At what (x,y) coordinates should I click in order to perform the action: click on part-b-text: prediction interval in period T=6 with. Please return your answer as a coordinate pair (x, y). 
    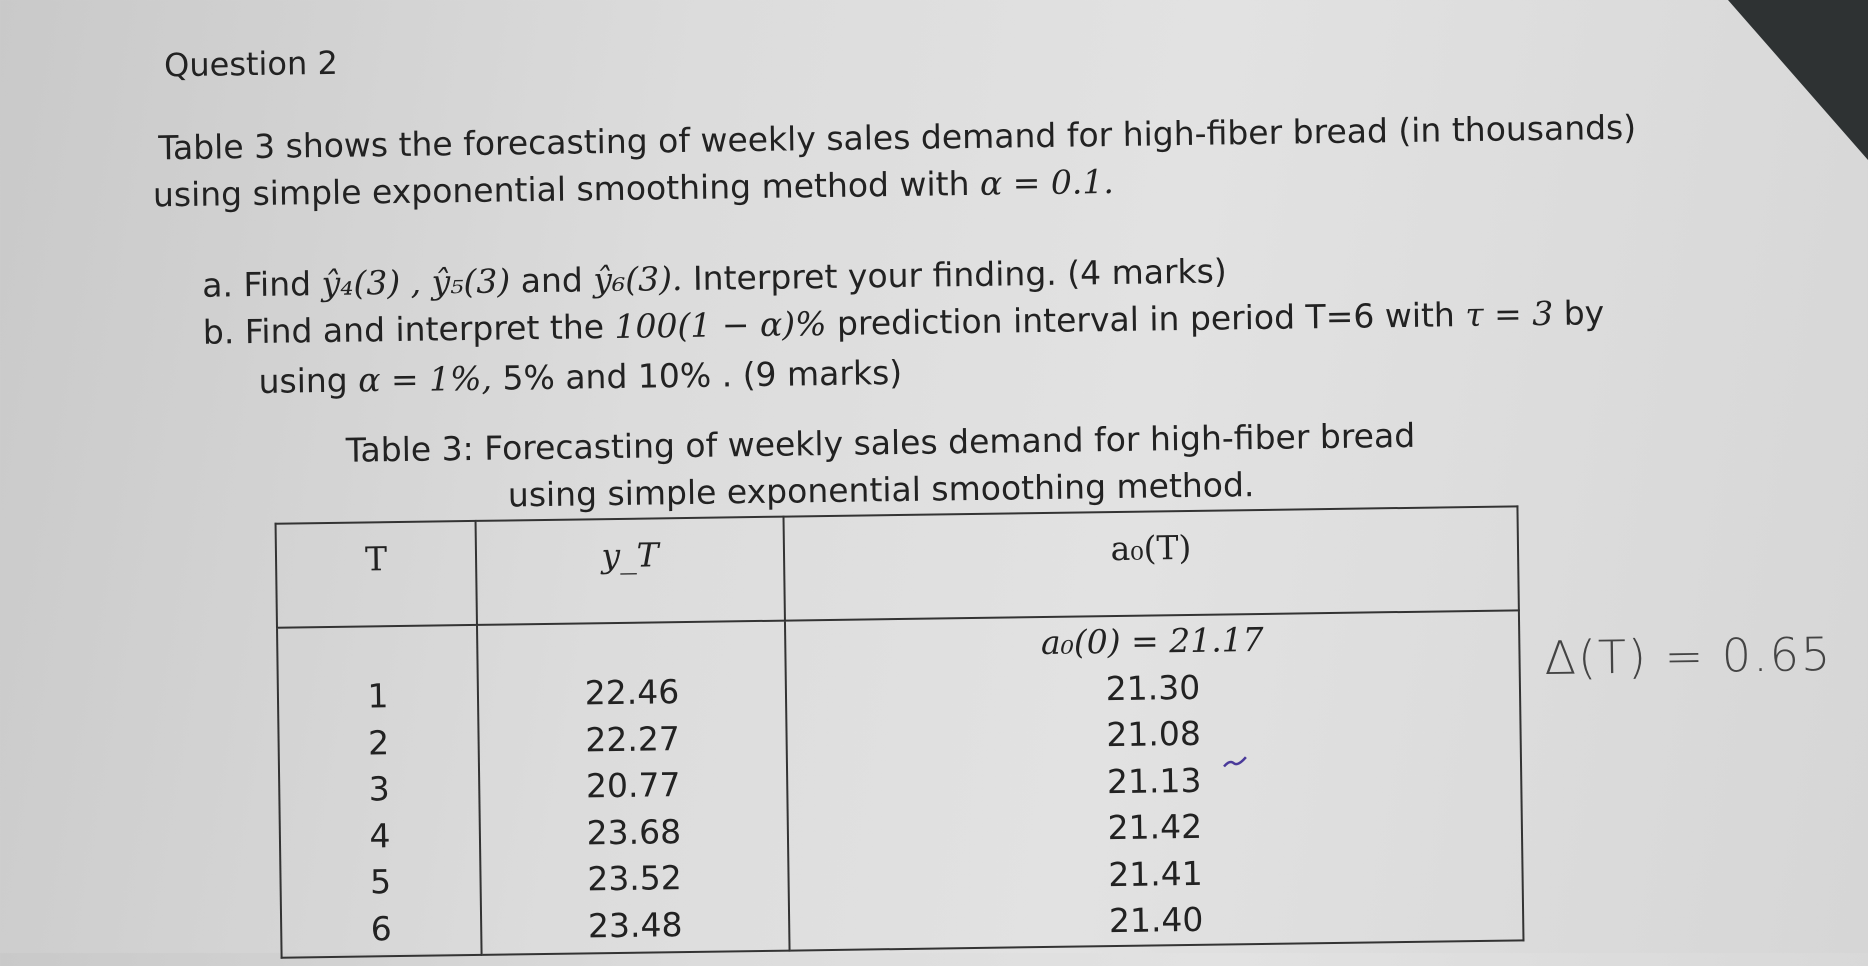
    Looking at the image, I should click on (1146, 319).